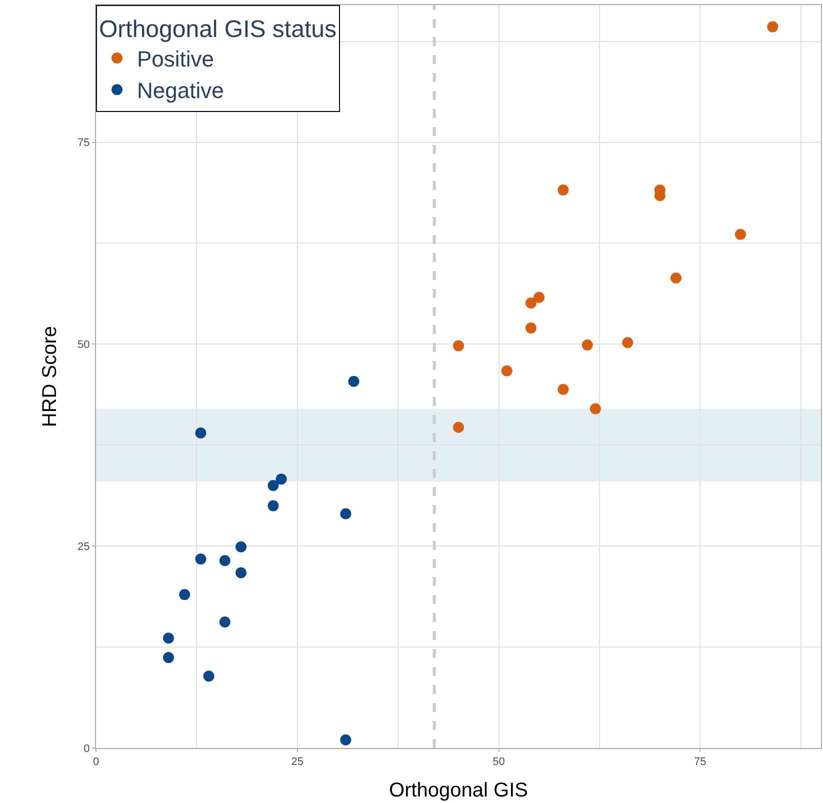 The height and width of the screenshot is (803, 823). Describe the element at coordinates (84, 546) in the screenshot. I see `y-tick-label: 25` at that location.